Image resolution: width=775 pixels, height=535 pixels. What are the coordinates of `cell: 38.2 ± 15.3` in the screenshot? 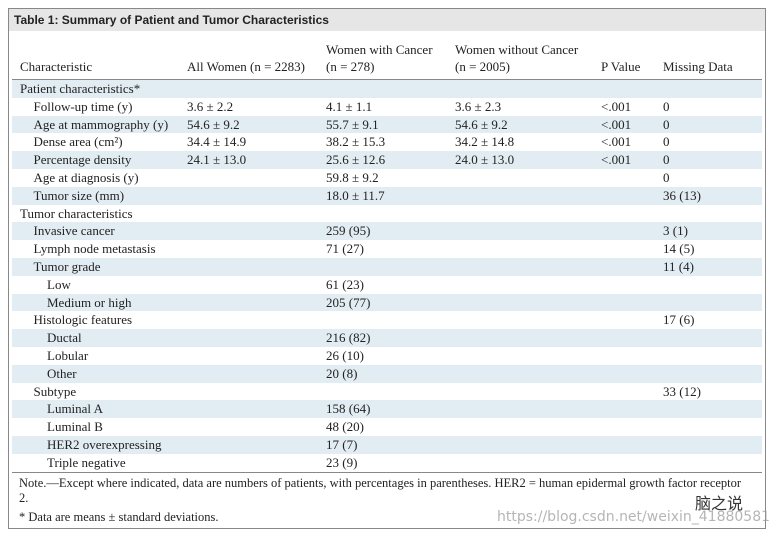 It's located at (356, 142).